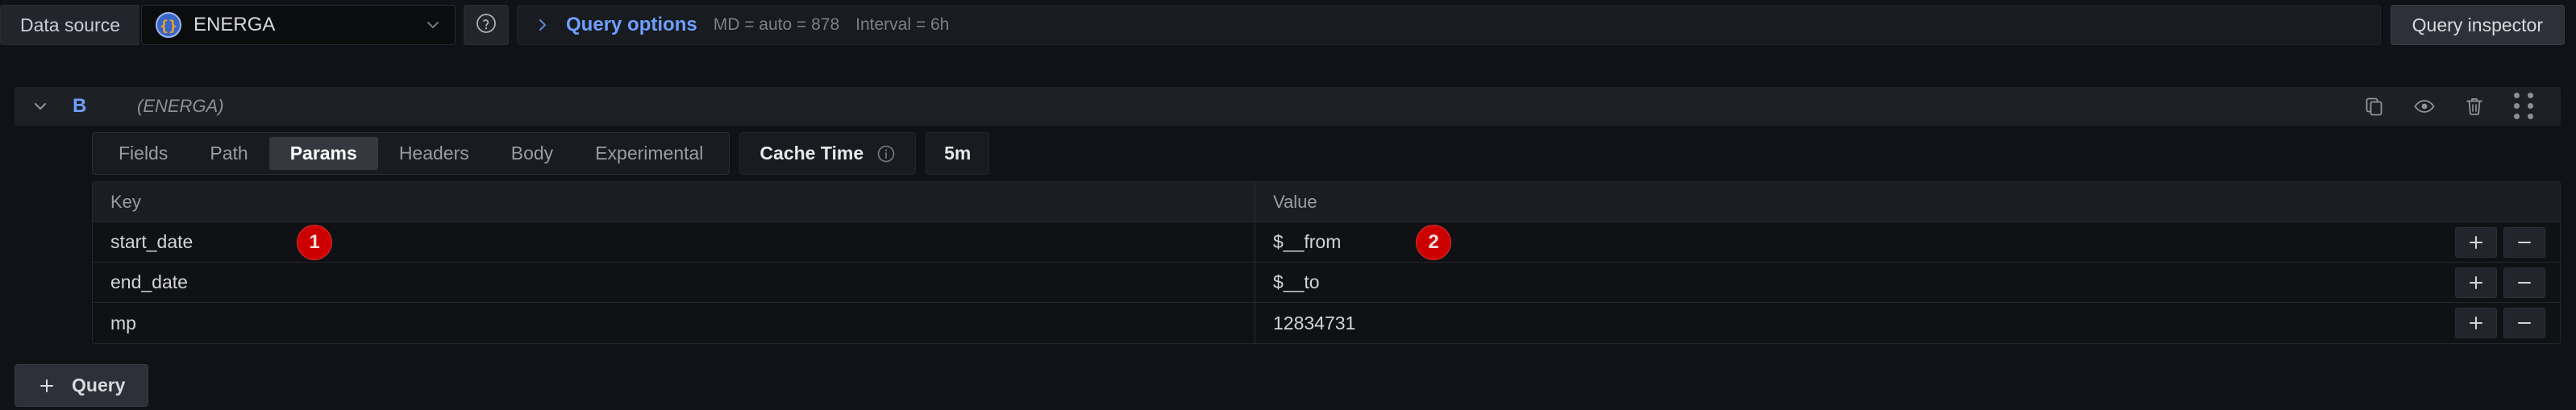  I want to click on cache-time-input: 5m, so click(958, 153).